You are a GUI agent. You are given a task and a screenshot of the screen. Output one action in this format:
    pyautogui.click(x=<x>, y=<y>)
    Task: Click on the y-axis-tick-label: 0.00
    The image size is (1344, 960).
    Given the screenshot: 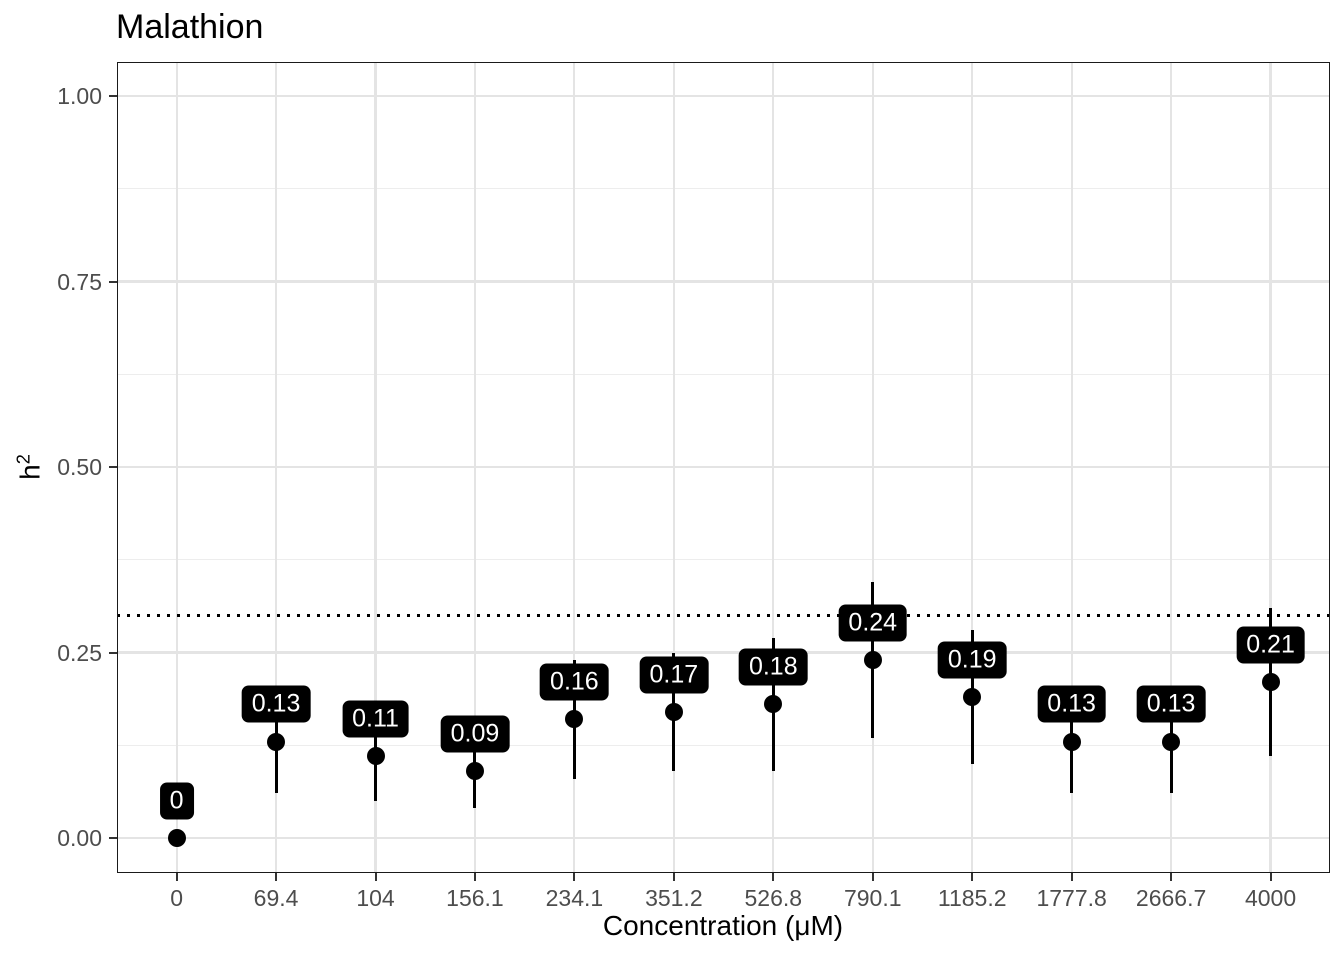 What is the action you would take?
    pyautogui.click(x=79, y=838)
    